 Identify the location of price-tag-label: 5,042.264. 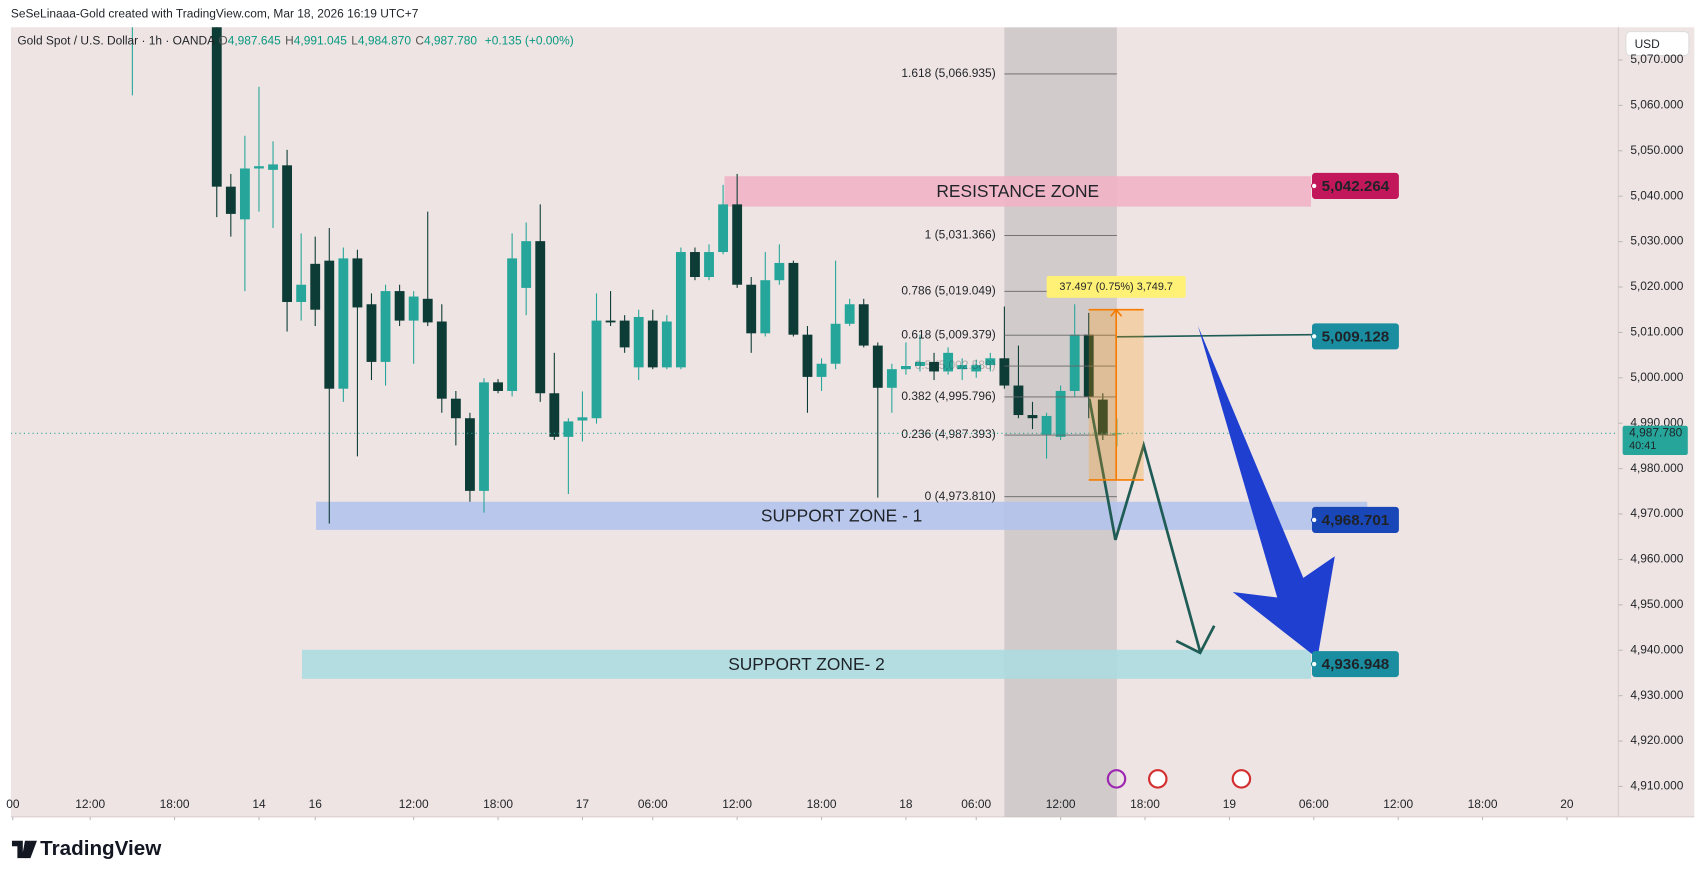
(1356, 186).